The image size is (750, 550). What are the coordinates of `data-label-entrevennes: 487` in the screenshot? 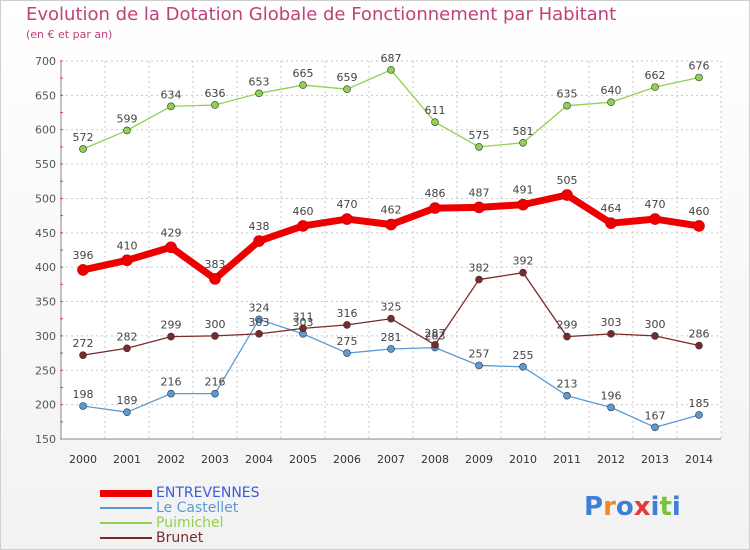 It's located at (479, 192).